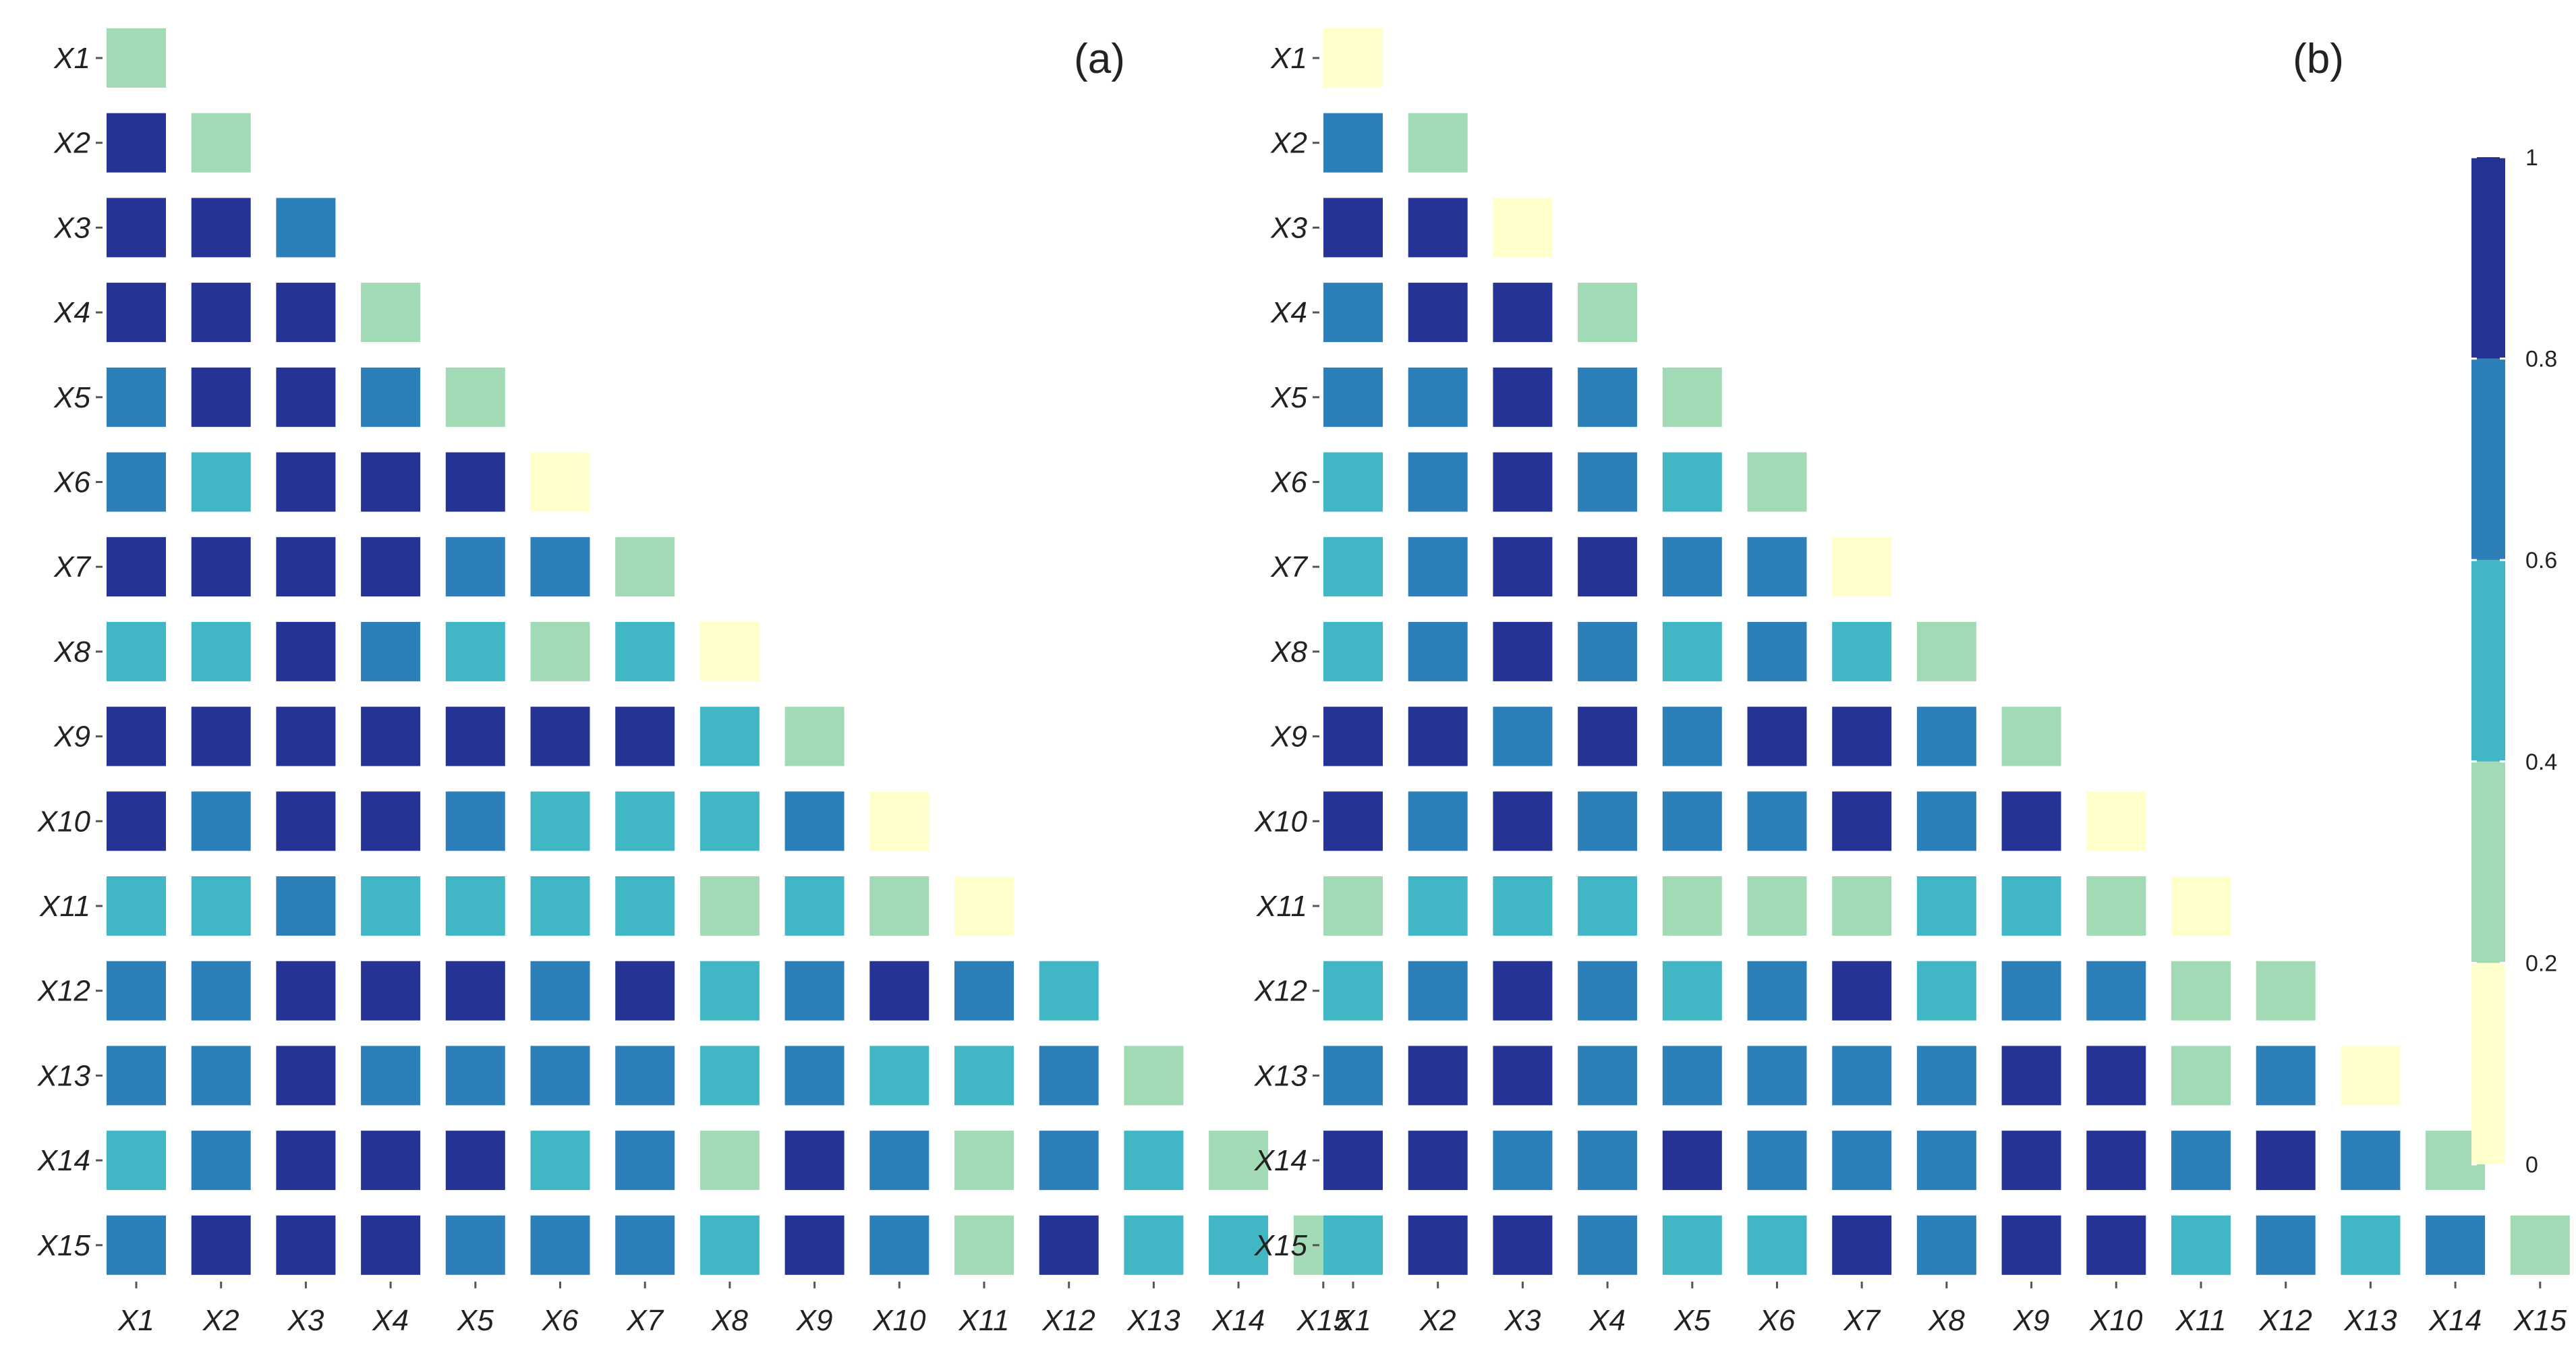 Image resolution: width=2576 pixels, height=1362 pixels. What do you see at coordinates (1608, 1245) in the screenshot?
I see `heatmap-cell-X15-X4` at bounding box center [1608, 1245].